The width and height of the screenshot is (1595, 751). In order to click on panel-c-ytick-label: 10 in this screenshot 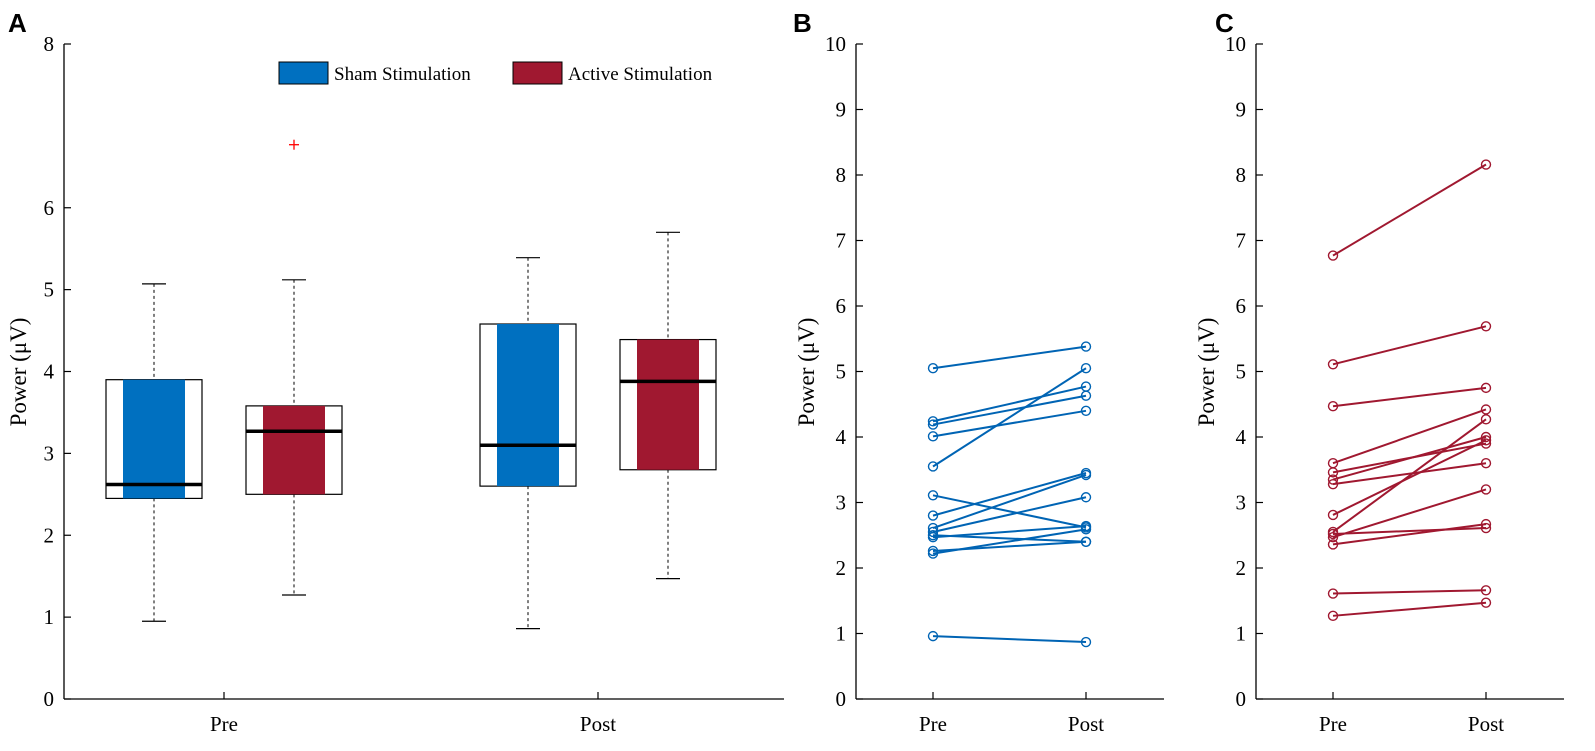, I will do `click(1235, 44)`.